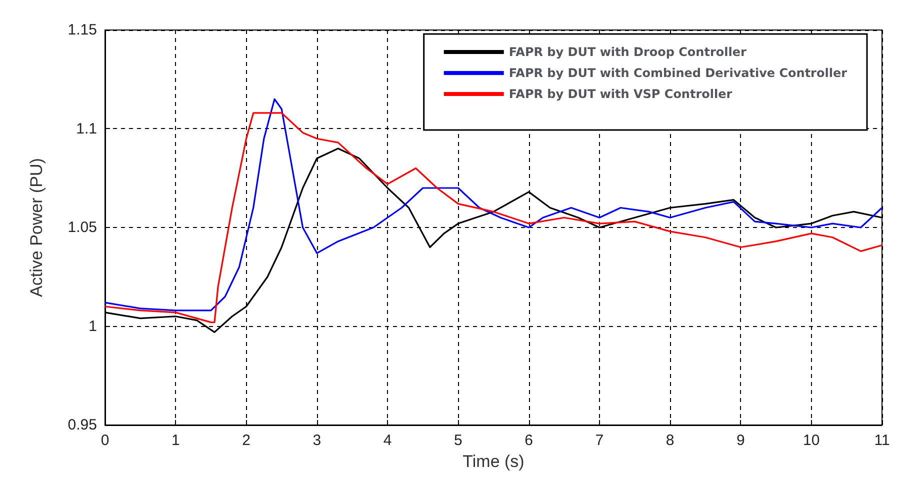 The height and width of the screenshot is (499, 905). Describe the element at coordinates (82, 30) in the screenshot. I see `y-tick-label: 1.15` at that location.